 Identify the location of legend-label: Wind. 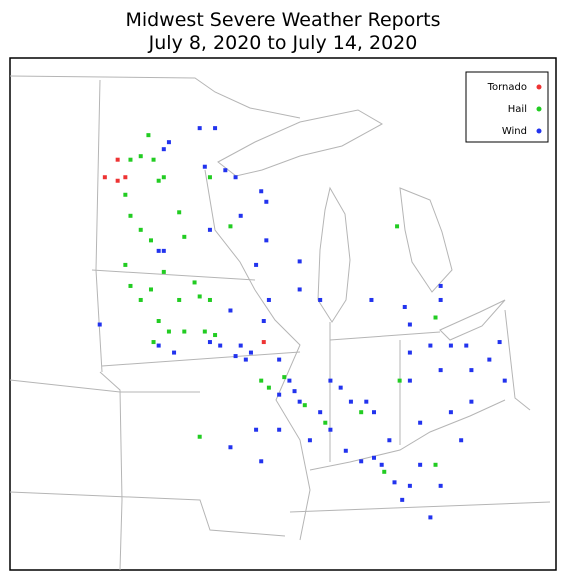
(514, 131).